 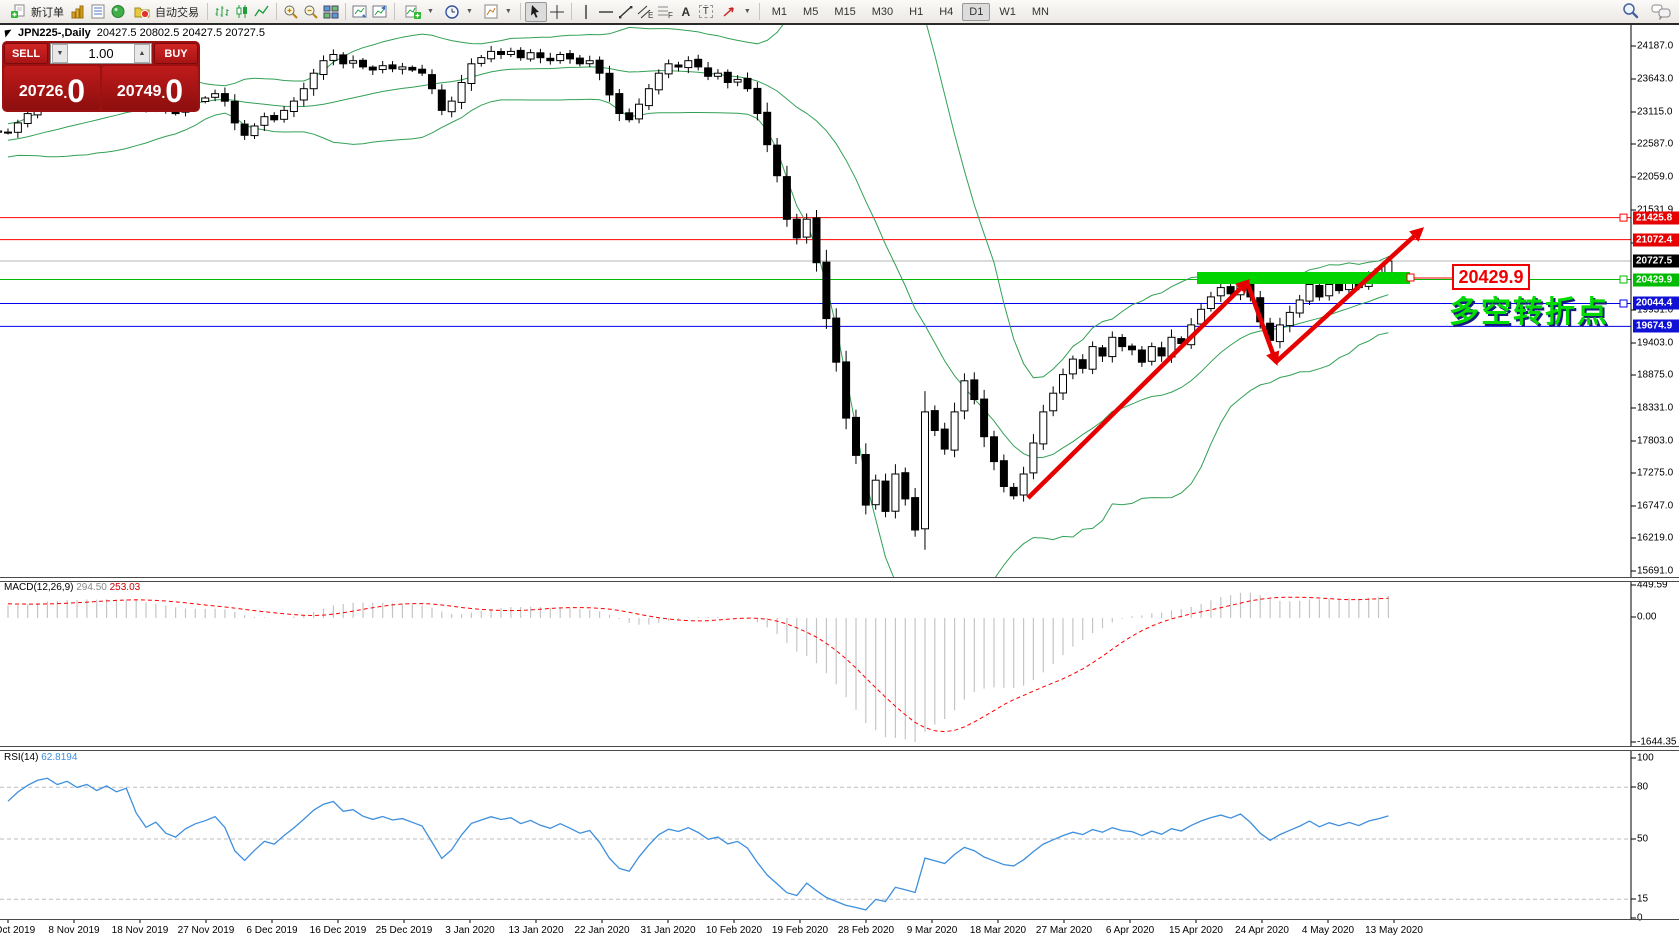 I want to click on template-button: ▼, so click(x=496, y=12).